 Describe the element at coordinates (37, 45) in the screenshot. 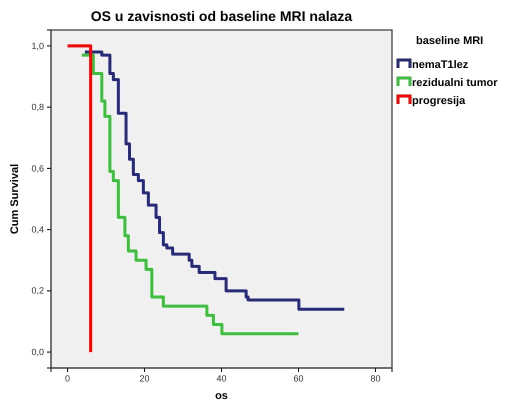

I see `y-tick-label: 1,0` at that location.